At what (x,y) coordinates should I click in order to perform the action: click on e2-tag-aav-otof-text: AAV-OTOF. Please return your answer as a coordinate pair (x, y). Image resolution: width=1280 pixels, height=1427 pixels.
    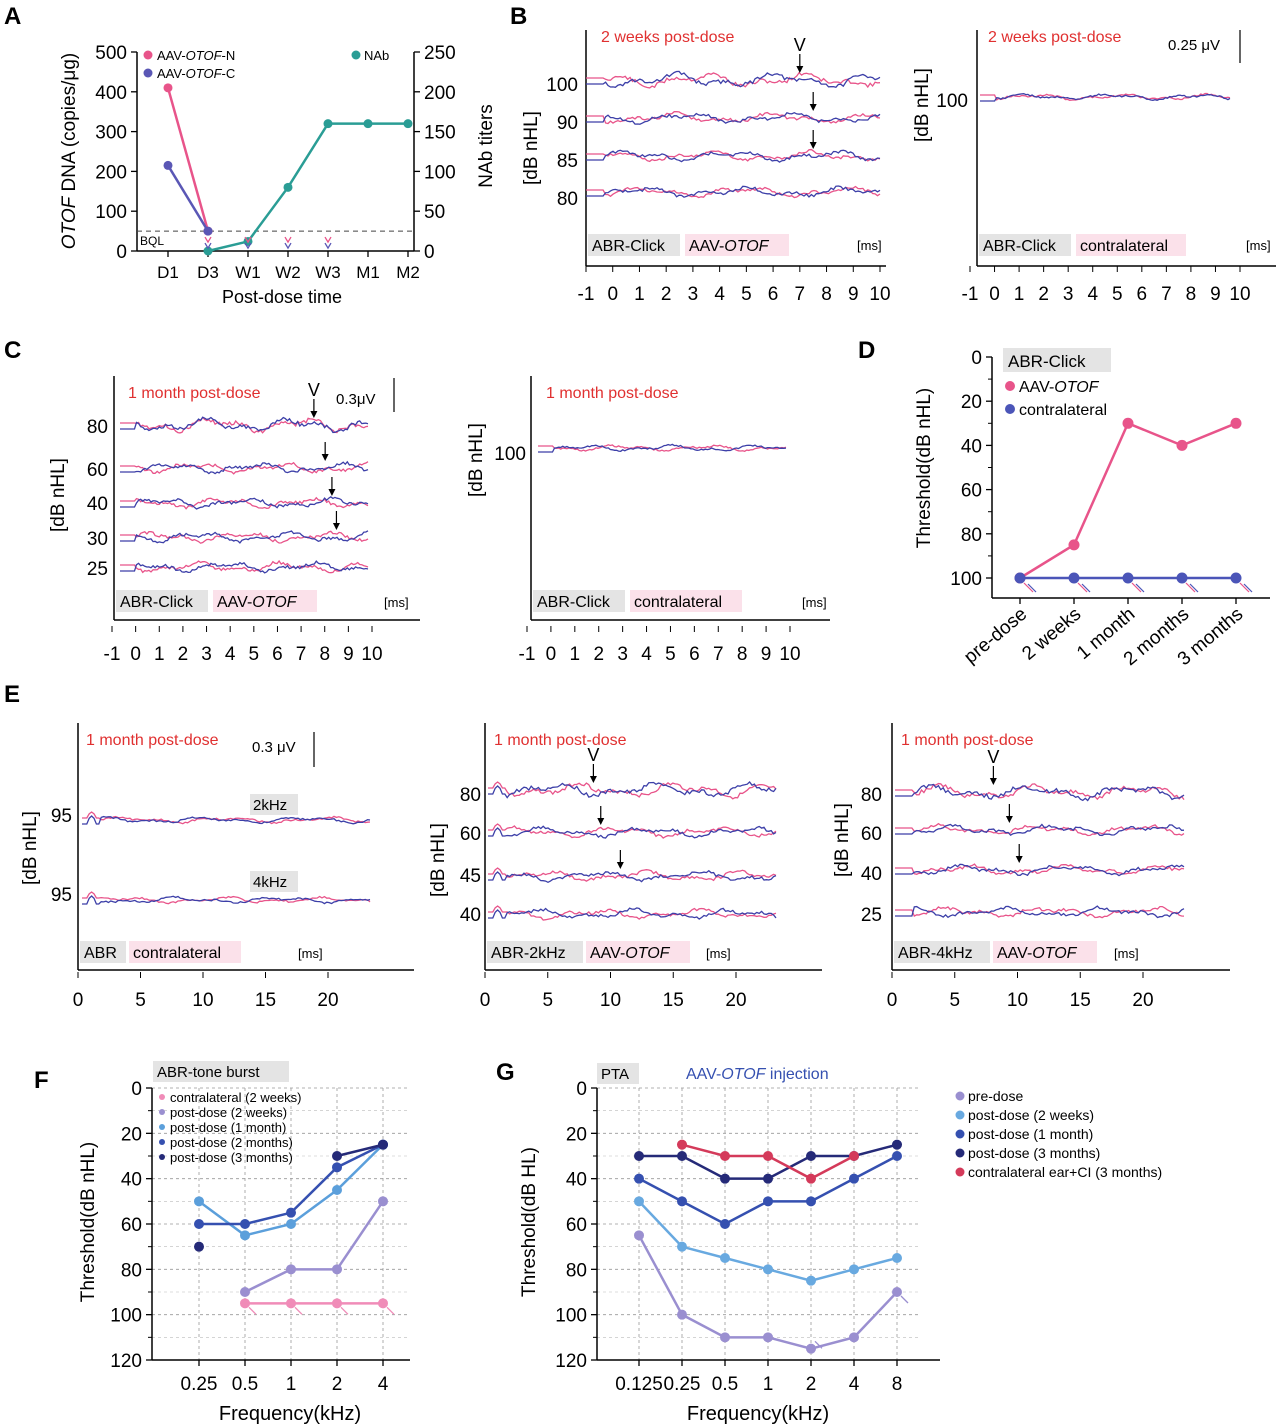
    Looking at the image, I should click on (630, 953).